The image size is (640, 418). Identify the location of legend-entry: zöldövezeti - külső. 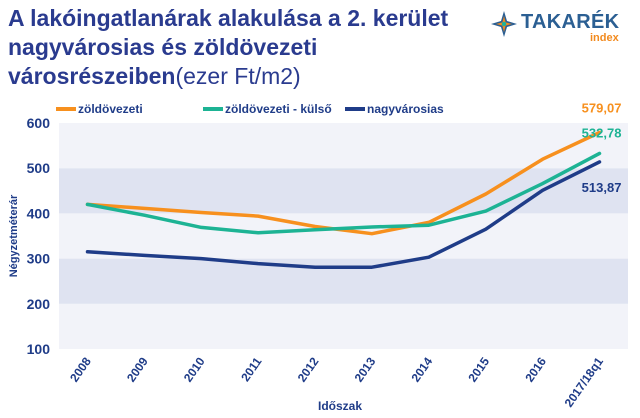
(267, 109).